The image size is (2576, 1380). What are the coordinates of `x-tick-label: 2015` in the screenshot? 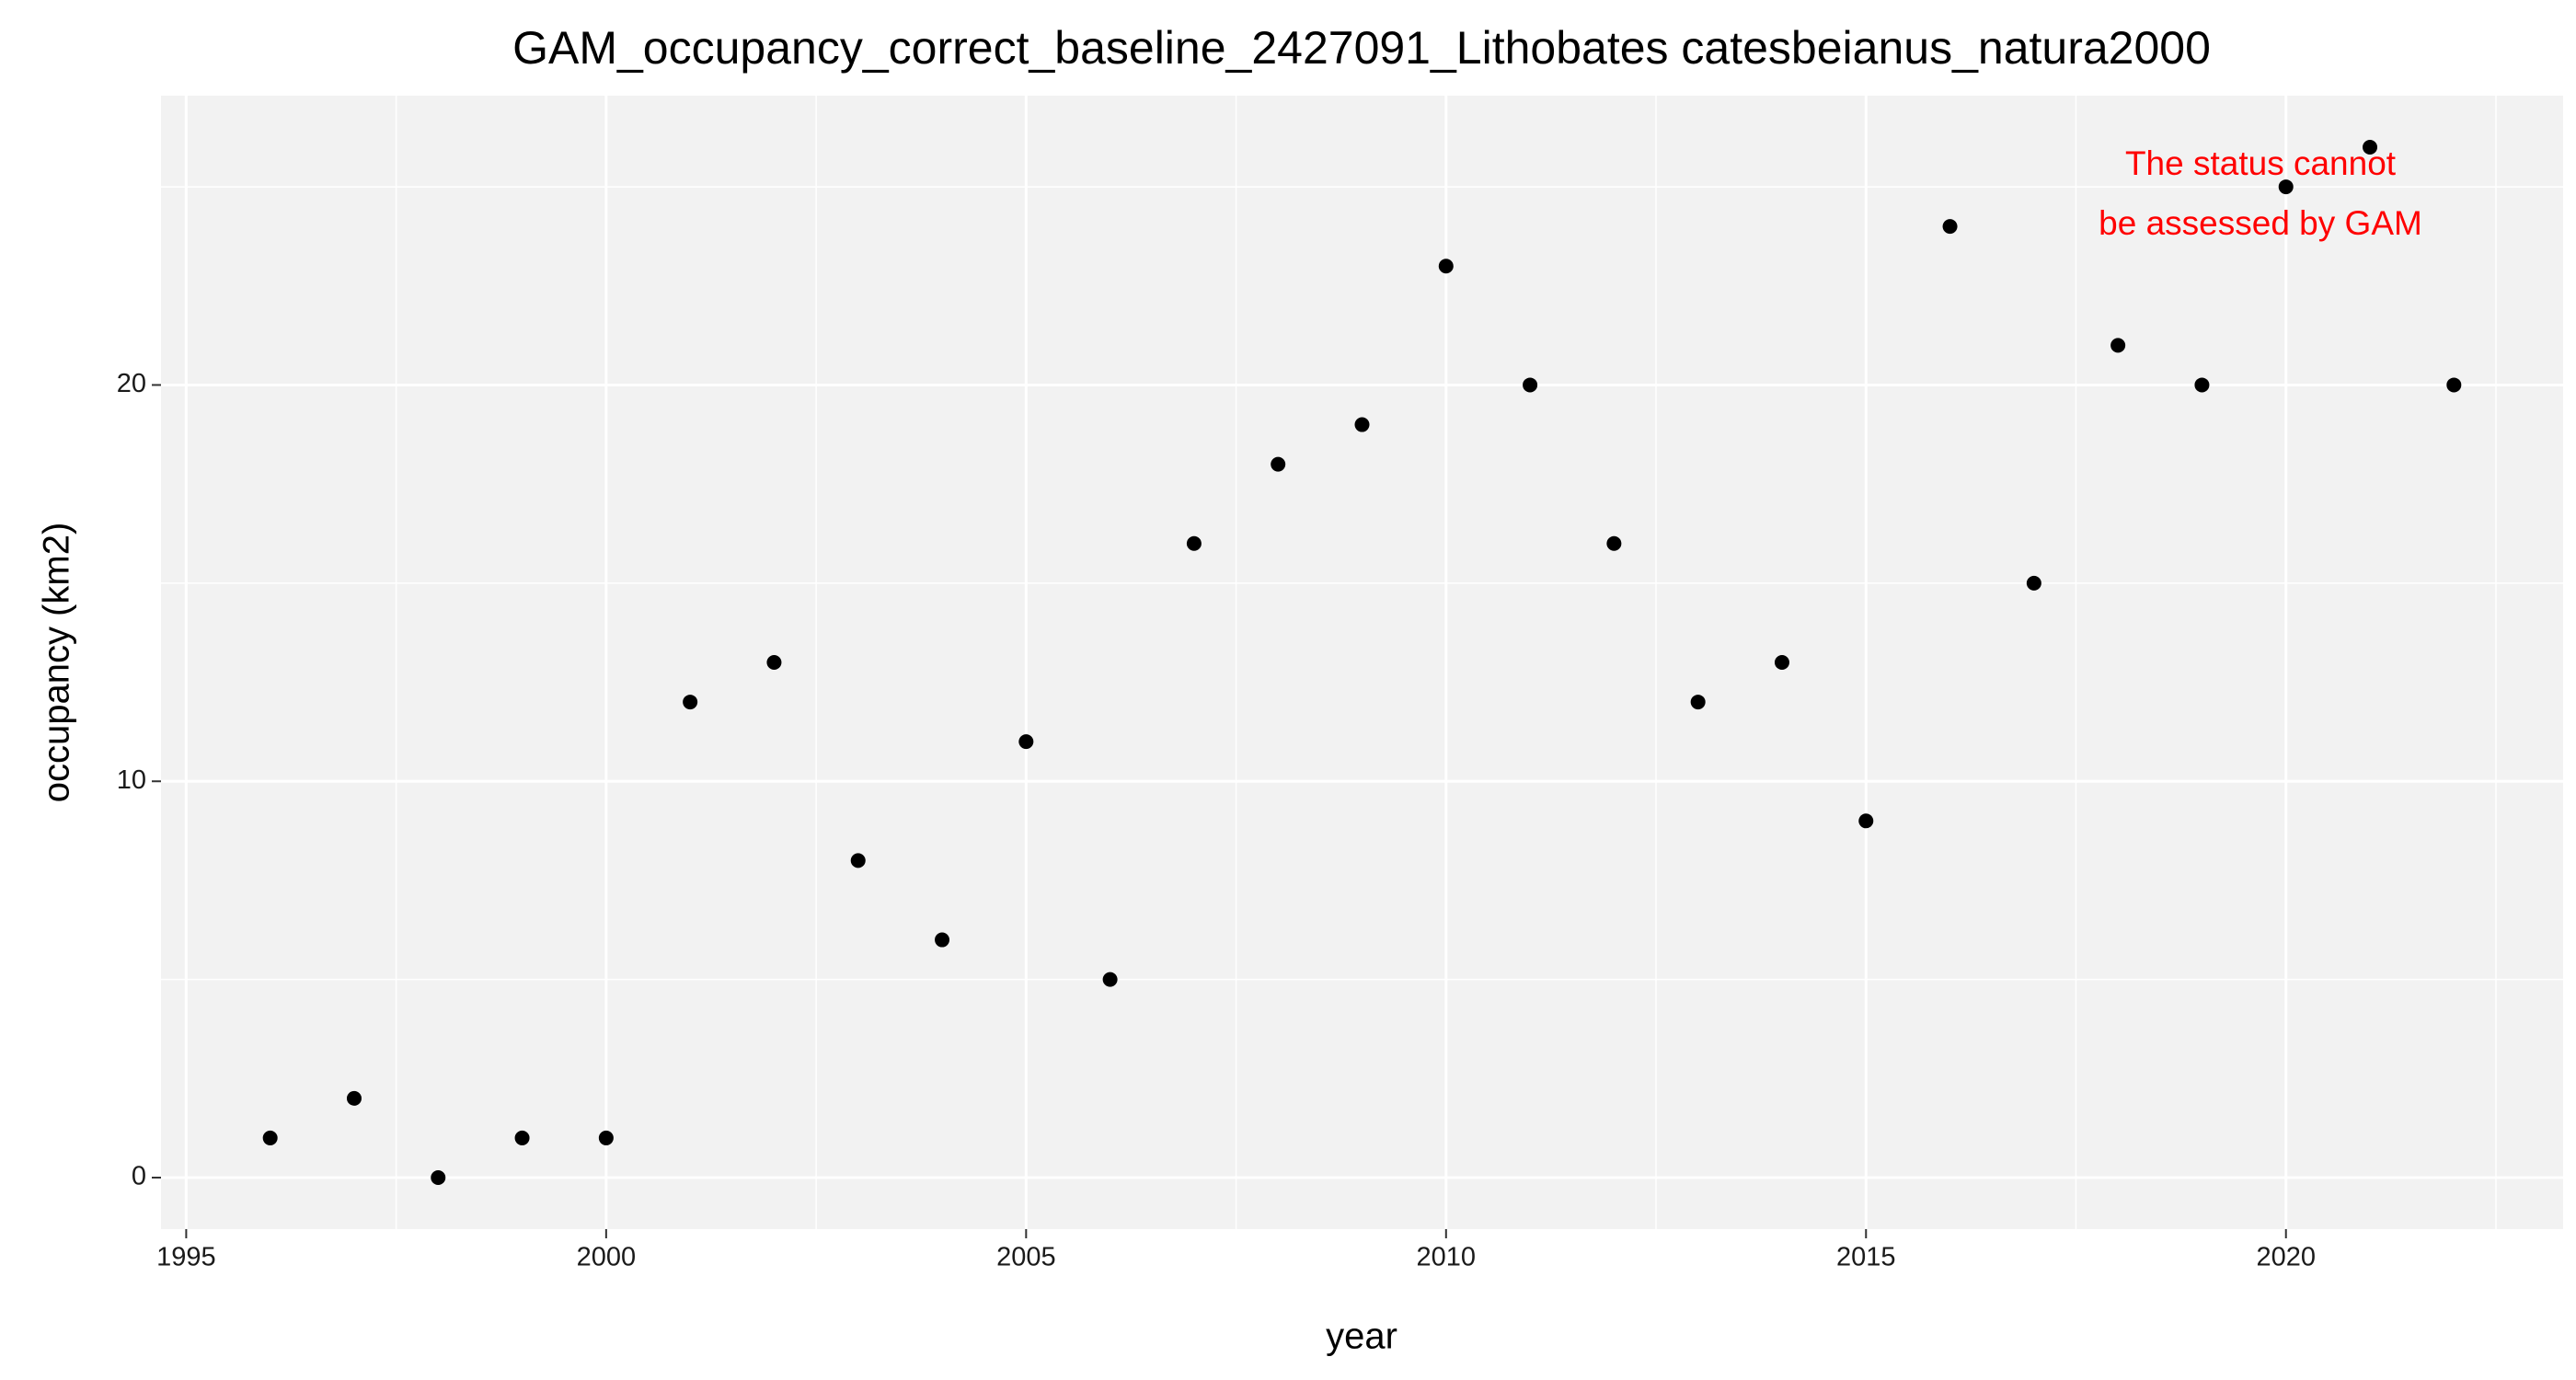 It's located at (1866, 1257).